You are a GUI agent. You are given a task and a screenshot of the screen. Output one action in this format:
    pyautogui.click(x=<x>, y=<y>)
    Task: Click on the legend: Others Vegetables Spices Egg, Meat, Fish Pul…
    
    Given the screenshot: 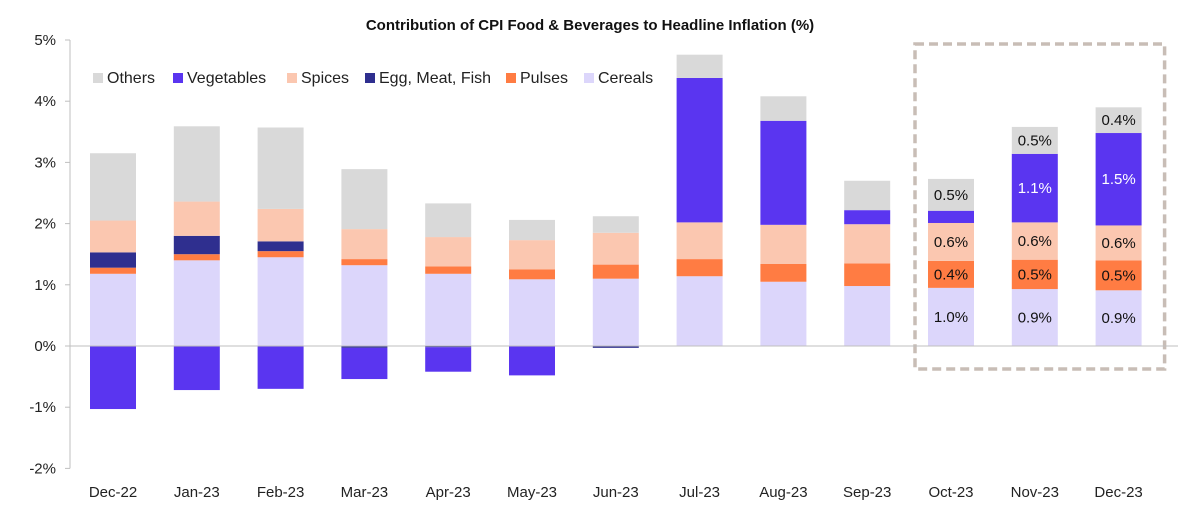 What is the action you would take?
    pyautogui.click(x=373, y=78)
    